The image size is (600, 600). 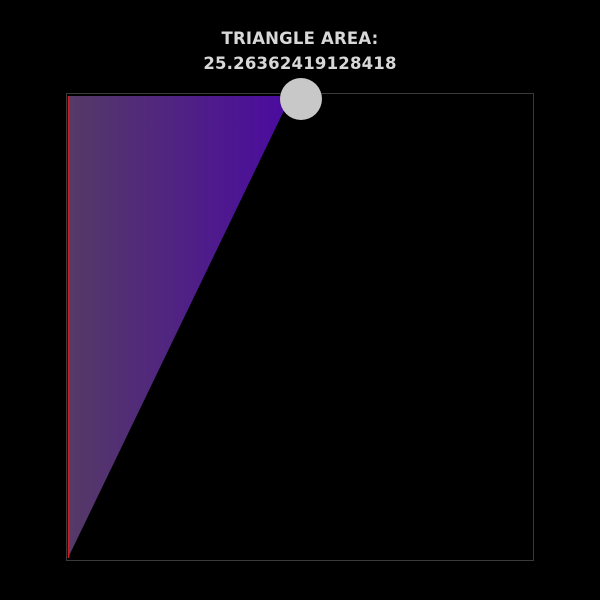 What do you see at coordinates (300, 51) in the screenshot?
I see `area-readout: TRIANGLE AREA: 25.26362419128418` at bounding box center [300, 51].